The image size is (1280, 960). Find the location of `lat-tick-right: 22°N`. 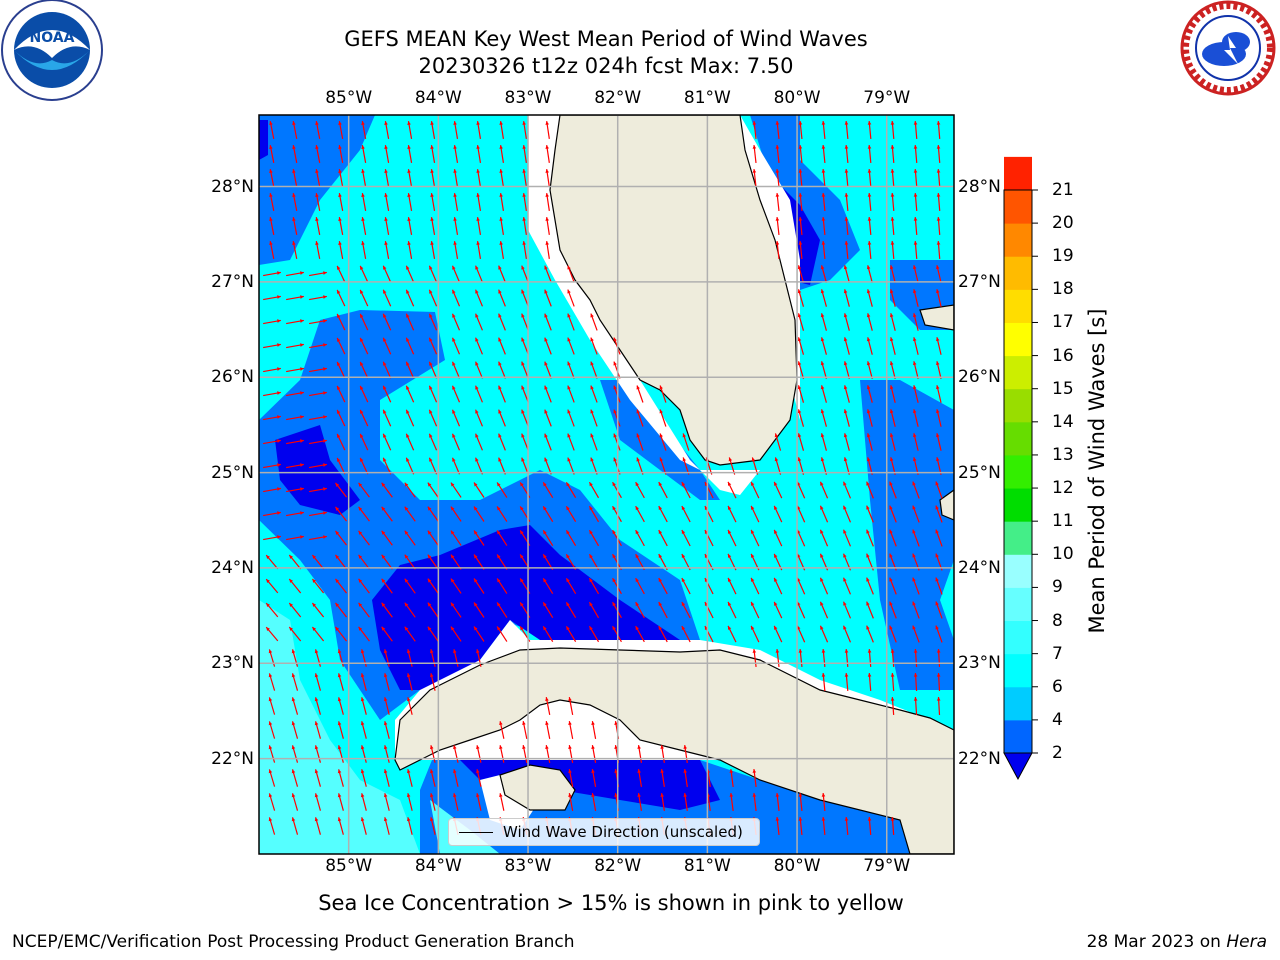

lat-tick-right: 22°N is located at coordinates (979, 758).